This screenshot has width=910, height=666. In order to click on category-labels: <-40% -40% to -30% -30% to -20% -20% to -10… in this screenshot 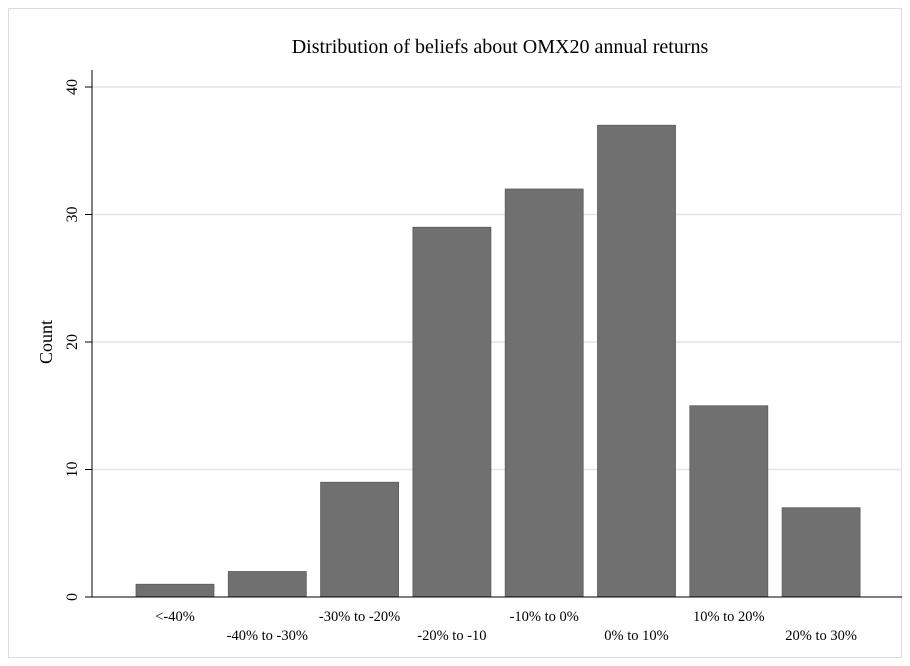, I will do `click(506, 626)`.